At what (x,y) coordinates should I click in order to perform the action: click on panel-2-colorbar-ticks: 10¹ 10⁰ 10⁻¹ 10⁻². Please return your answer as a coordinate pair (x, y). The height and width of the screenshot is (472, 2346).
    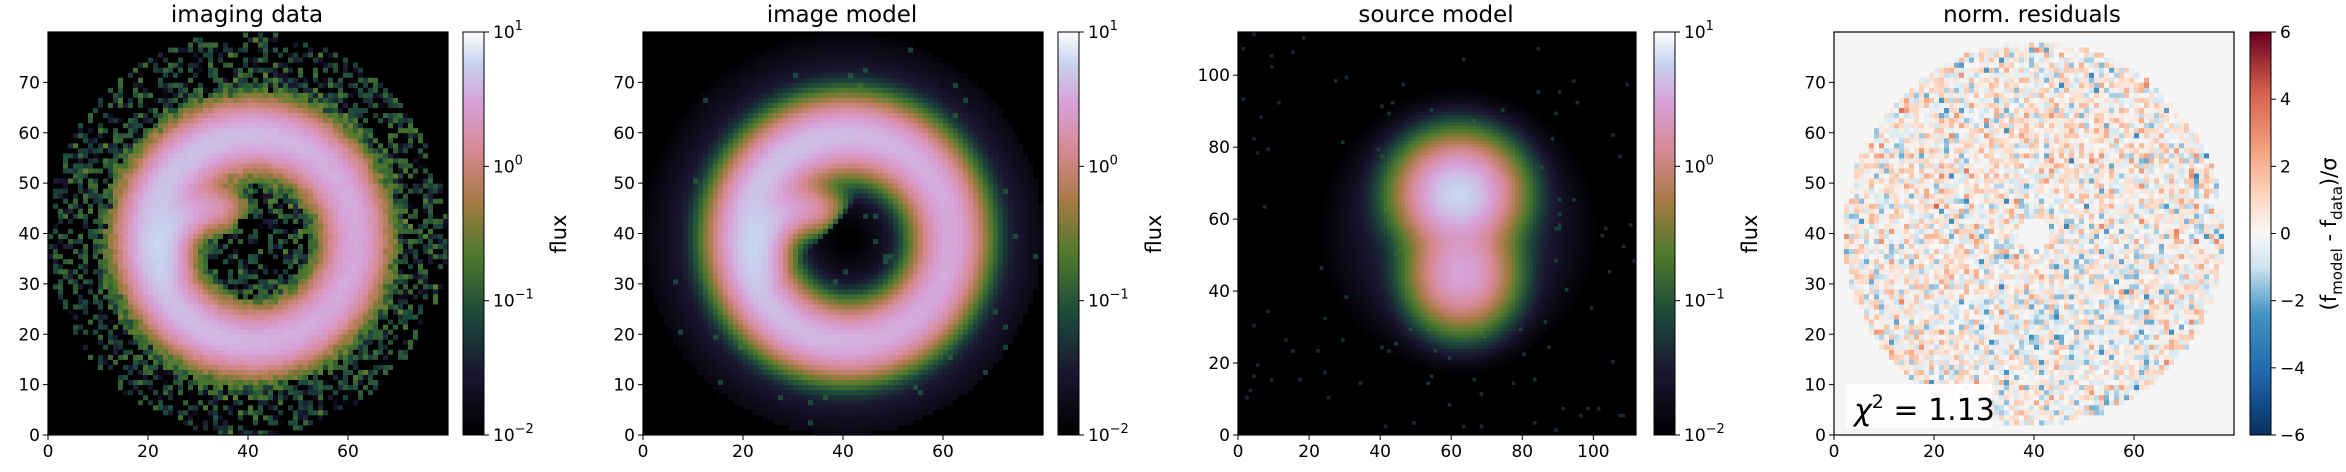
    Looking at the image, I should click on (1104, 232).